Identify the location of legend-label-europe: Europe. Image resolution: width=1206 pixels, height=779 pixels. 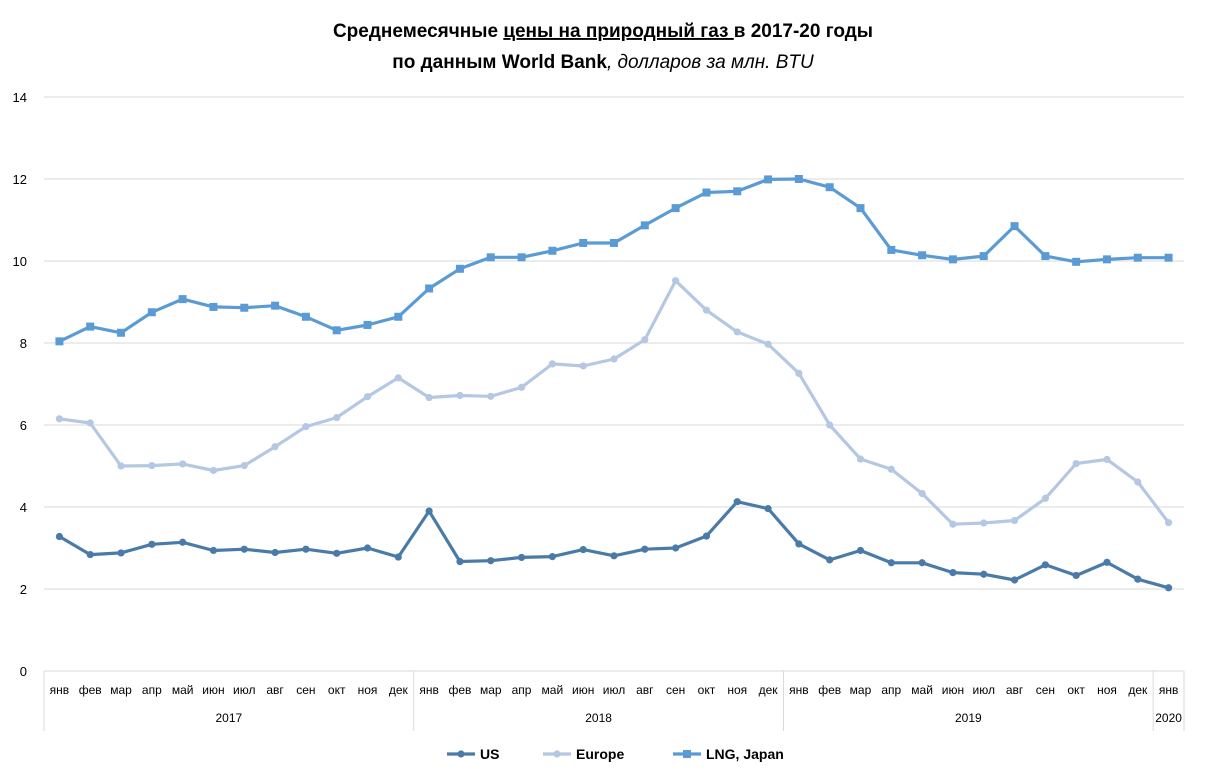
(600, 754).